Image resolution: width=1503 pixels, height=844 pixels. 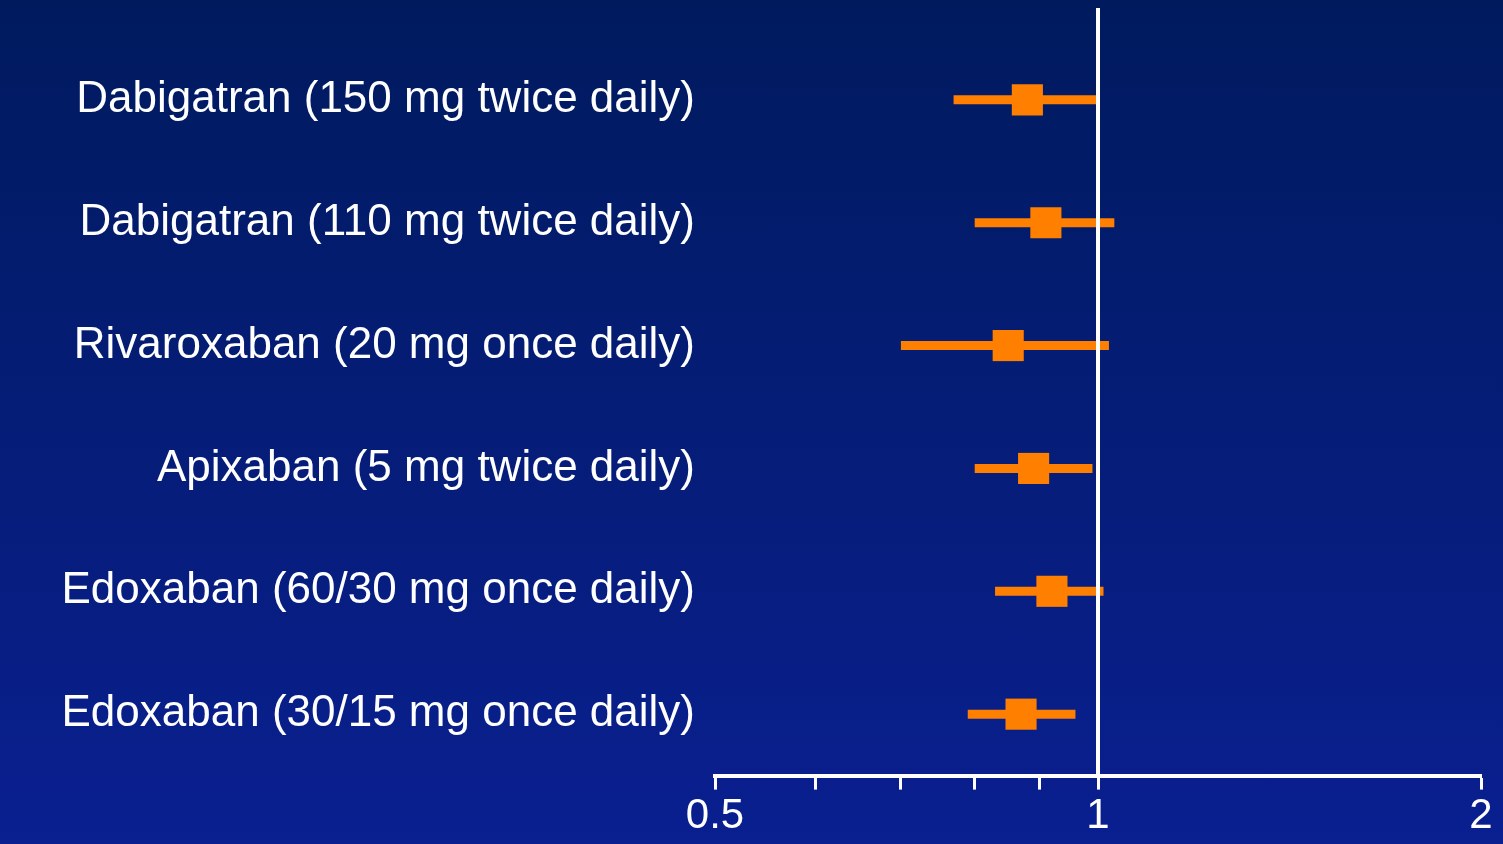 What do you see at coordinates (384, 342) in the screenshot?
I see `y-tick-label: Rivaroxaban (20 mg once daily)` at bounding box center [384, 342].